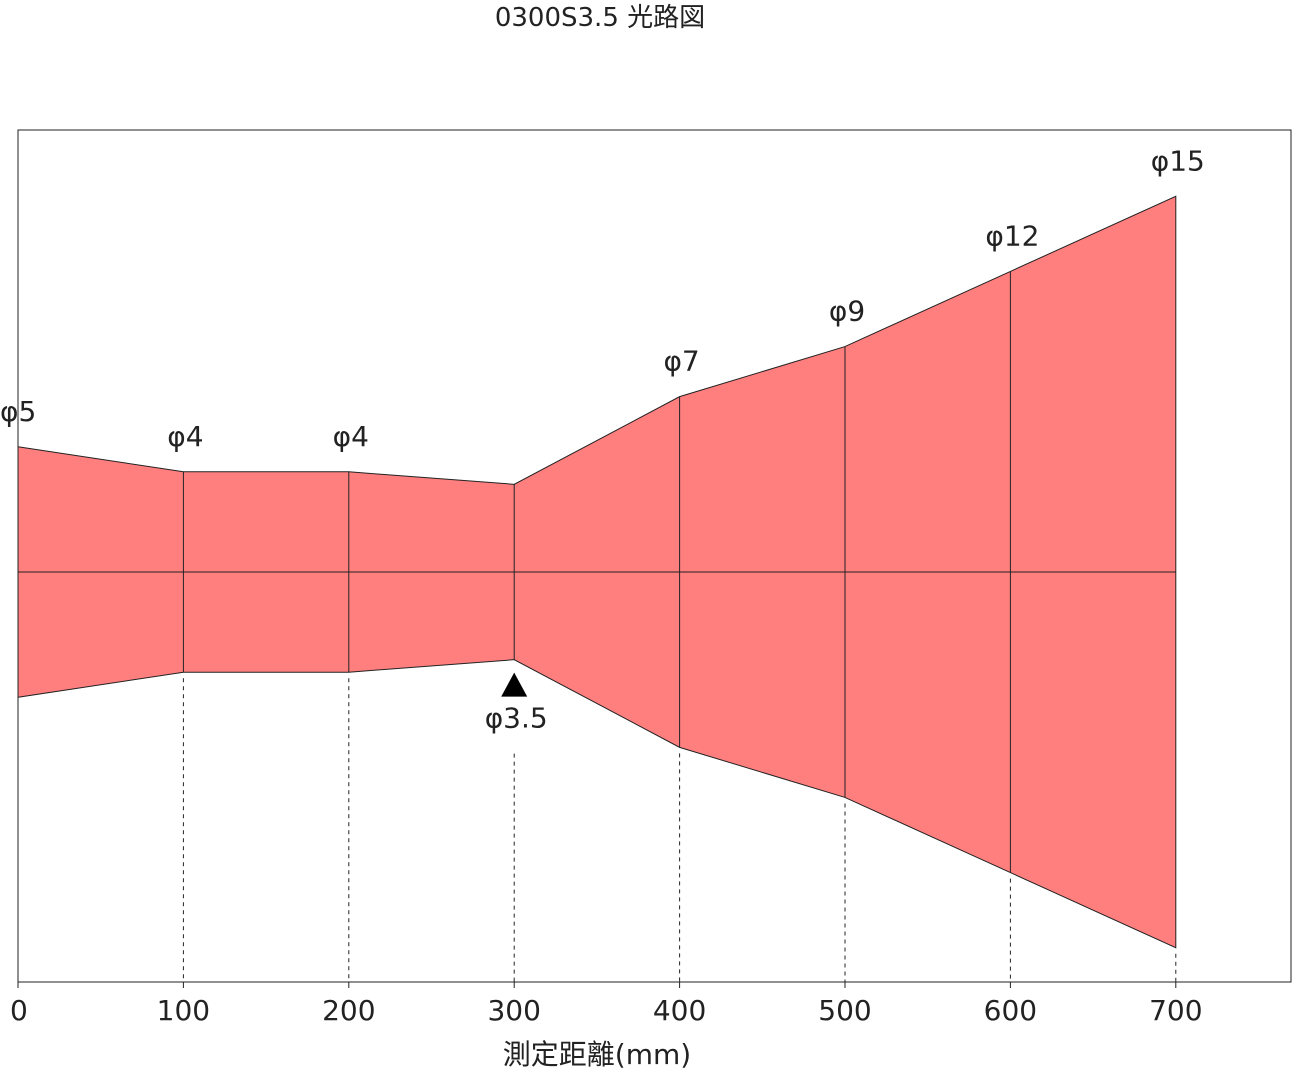 Image resolution: width=1296 pixels, height=1072 pixels. What do you see at coordinates (847, 311) in the screenshot?
I see `diameter-label: φ9` at bounding box center [847, 311].